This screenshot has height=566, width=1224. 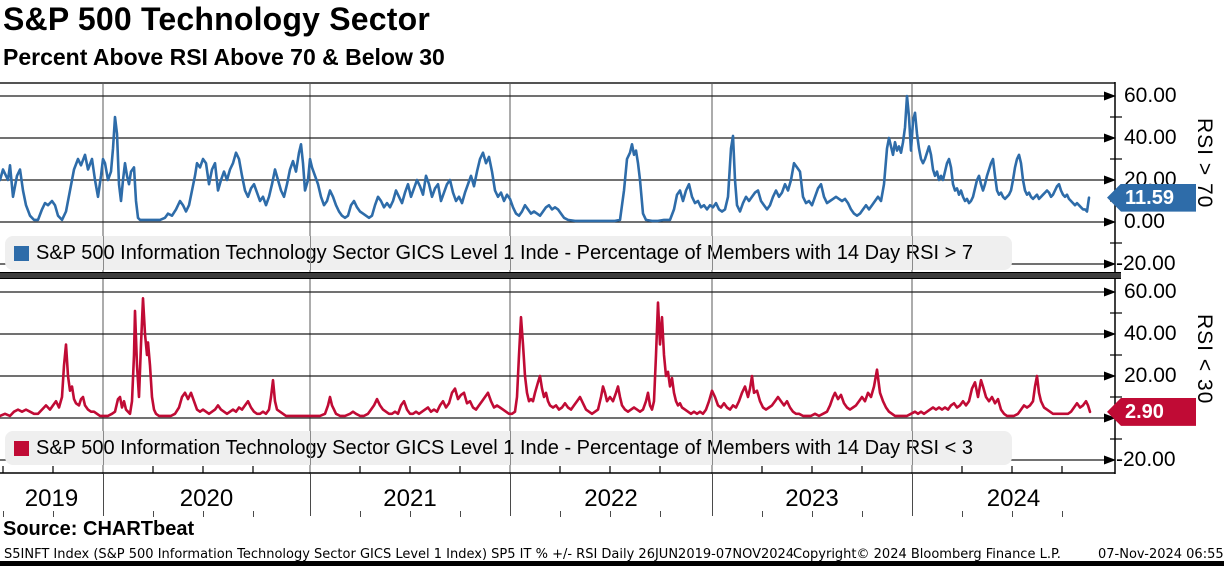 I want to click on y-axis-title-pct-members-rsi-below-30: RSI < 30, so click(x=1204, y=359).